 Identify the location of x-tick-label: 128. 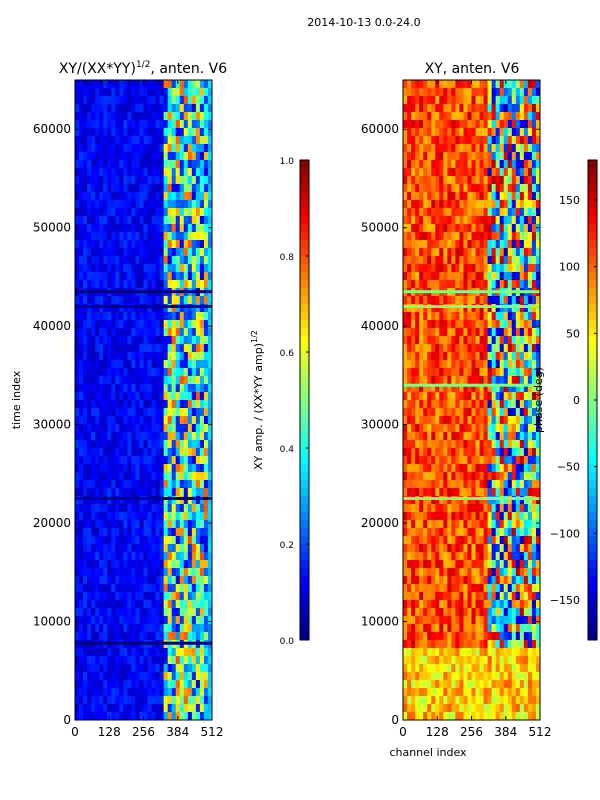
(109, 732).